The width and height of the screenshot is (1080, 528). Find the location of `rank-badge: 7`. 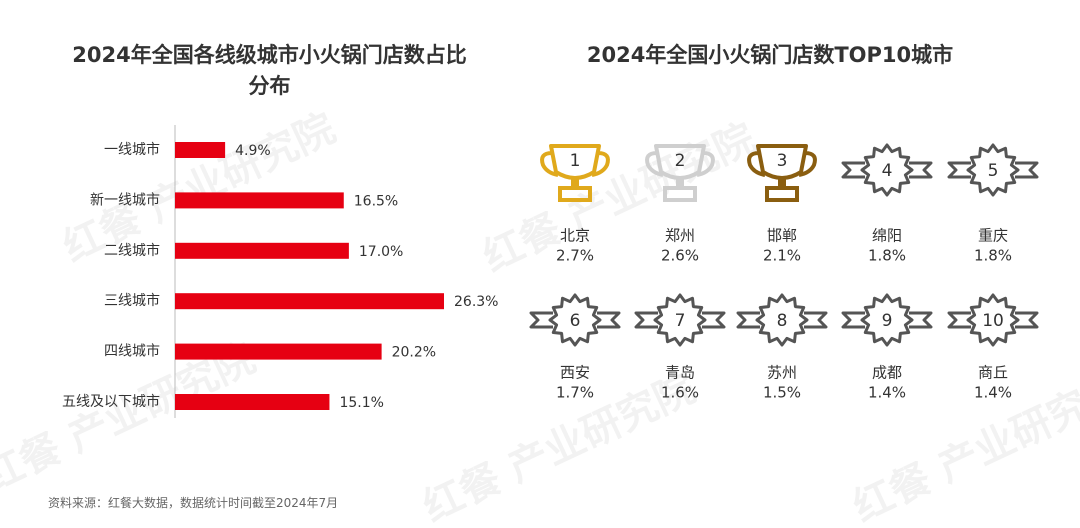

rank-badge: 7 is located at coordinates (680, 320).